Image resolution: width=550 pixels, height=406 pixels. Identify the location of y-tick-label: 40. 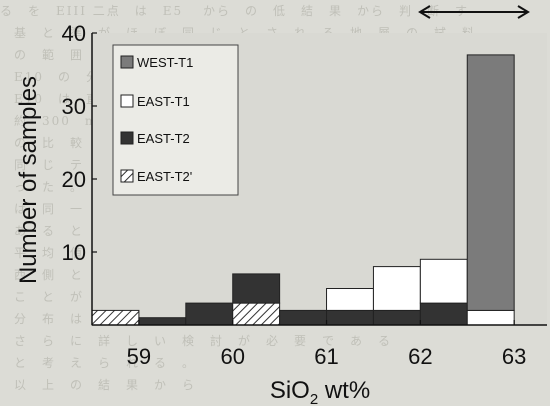
(74, 33).